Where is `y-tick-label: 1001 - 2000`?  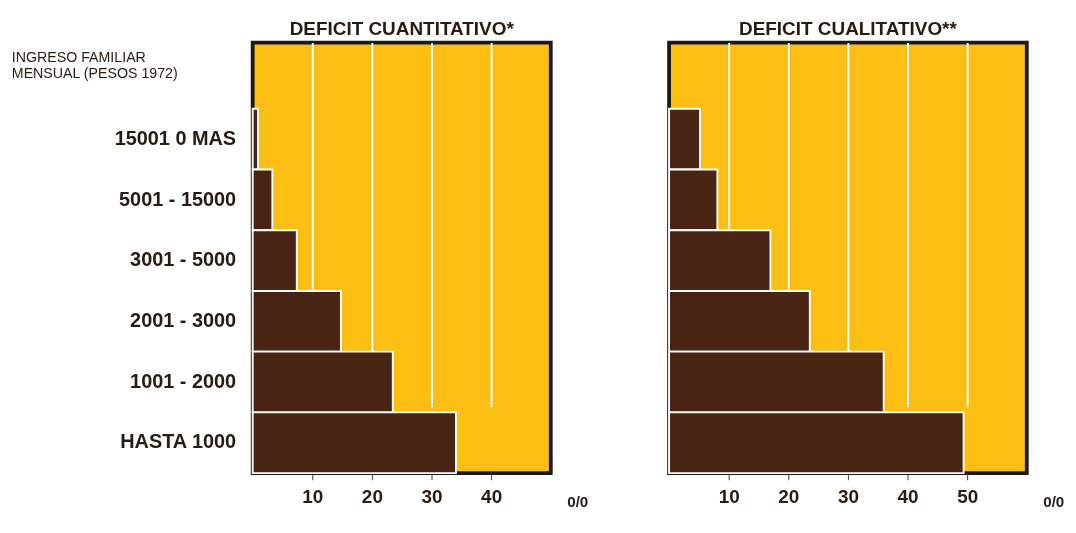
y-tick-label: 1001 - 2000 is located at coordinates (183, 380).